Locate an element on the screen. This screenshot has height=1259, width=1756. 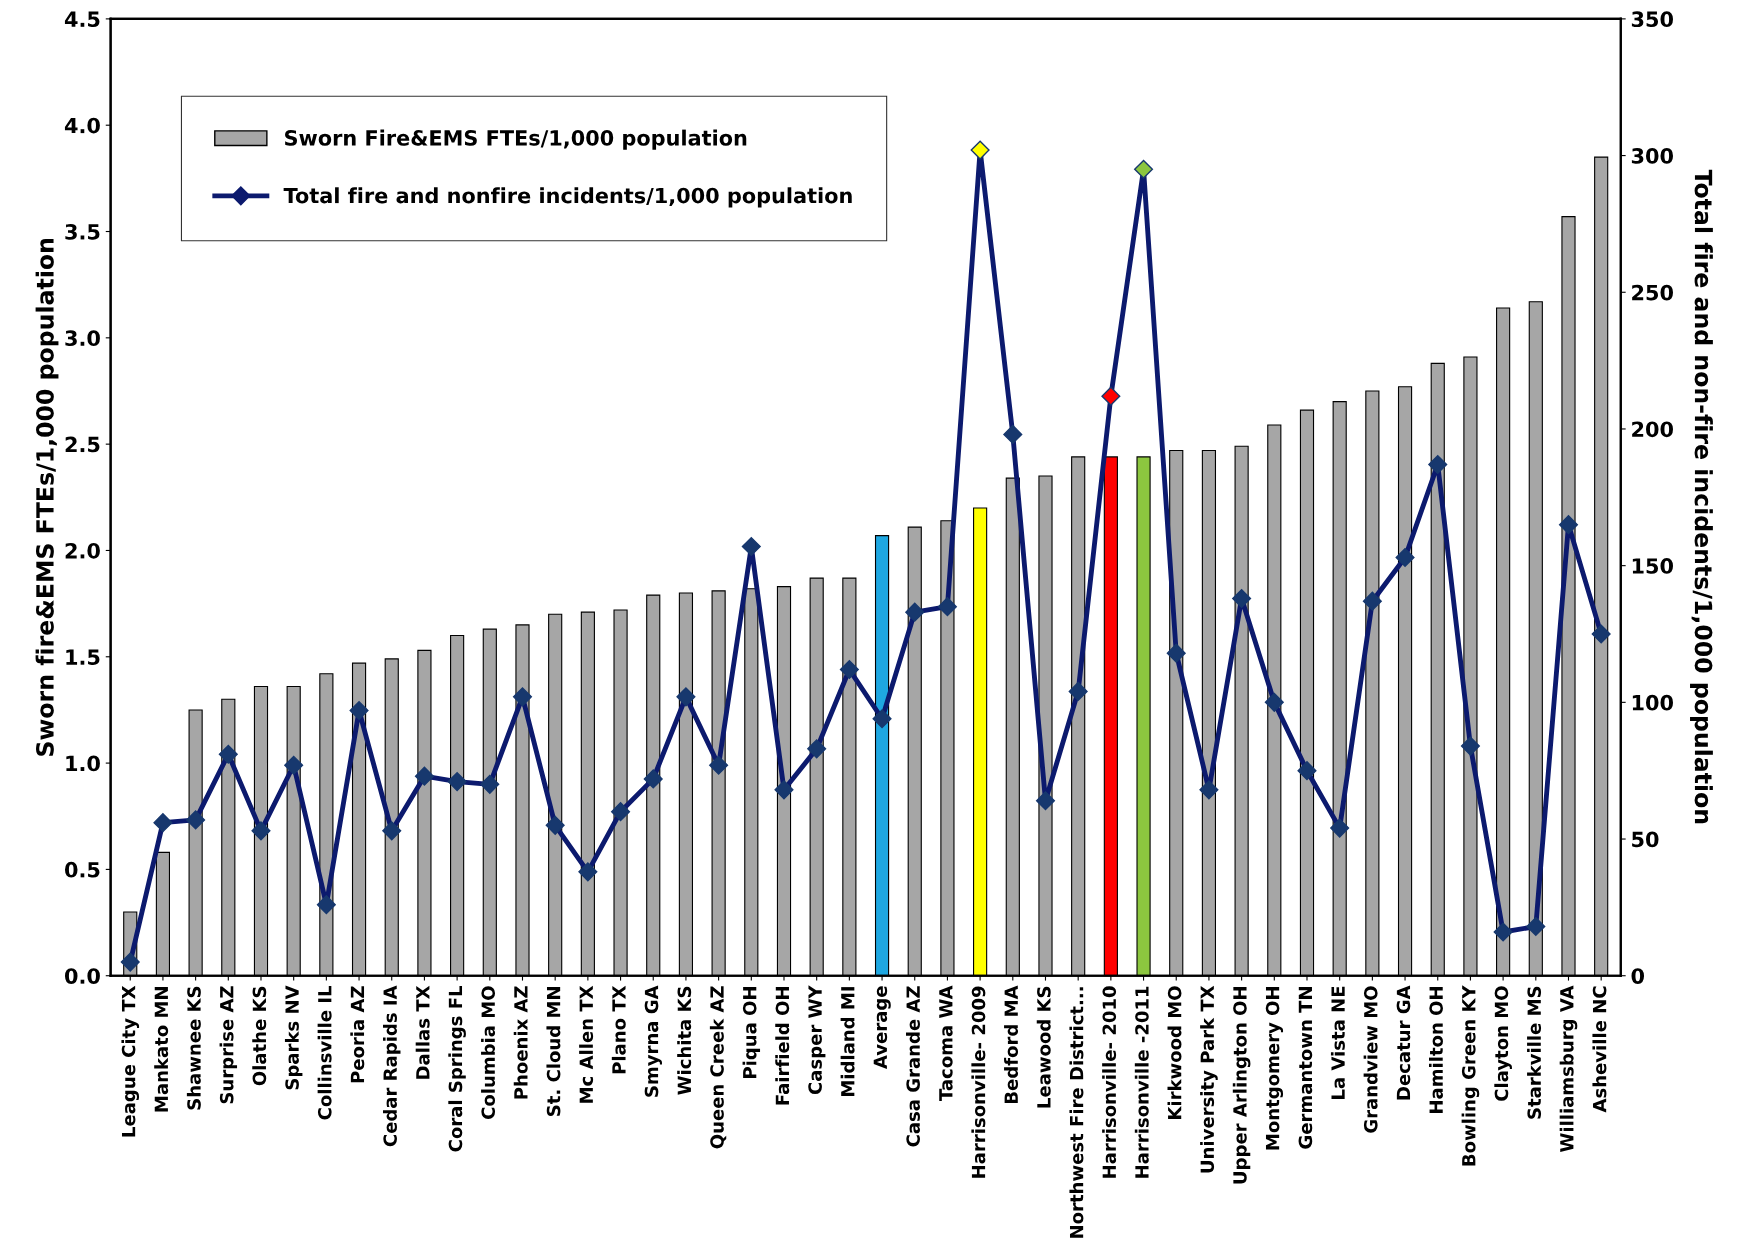
x-tick-label: Mc Allen TX is located at coordinates (586, 1044).